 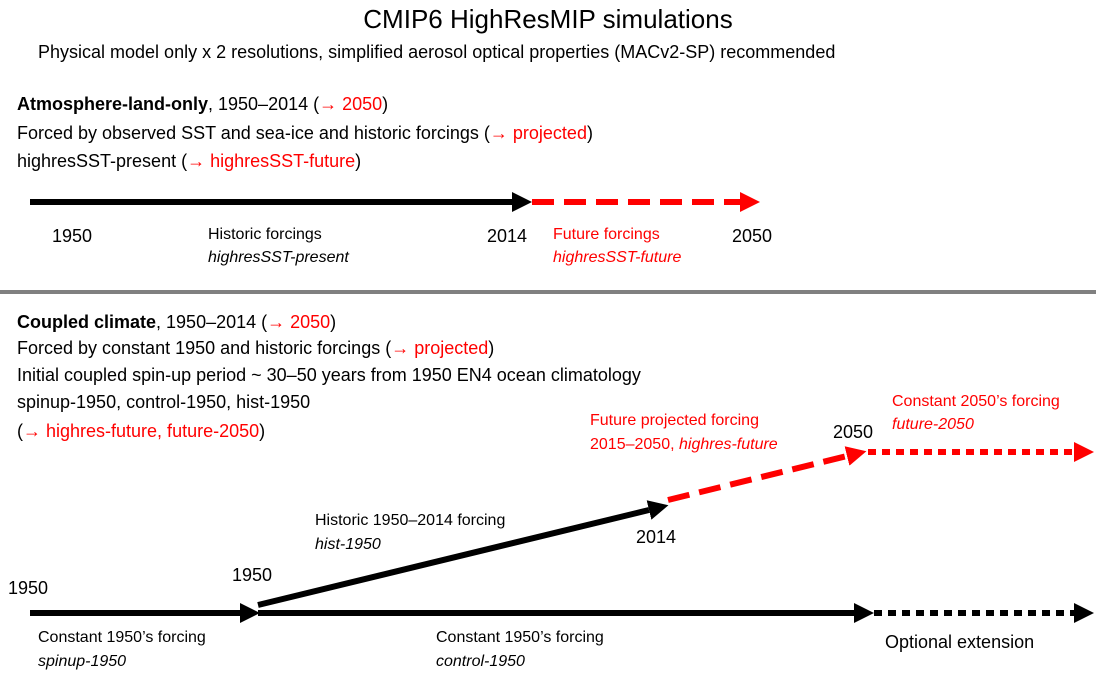 What do you see at coordinates (617, 257) in the screenshot?
I see `experiment: highresSST-future` at bounding box center [617, 257].